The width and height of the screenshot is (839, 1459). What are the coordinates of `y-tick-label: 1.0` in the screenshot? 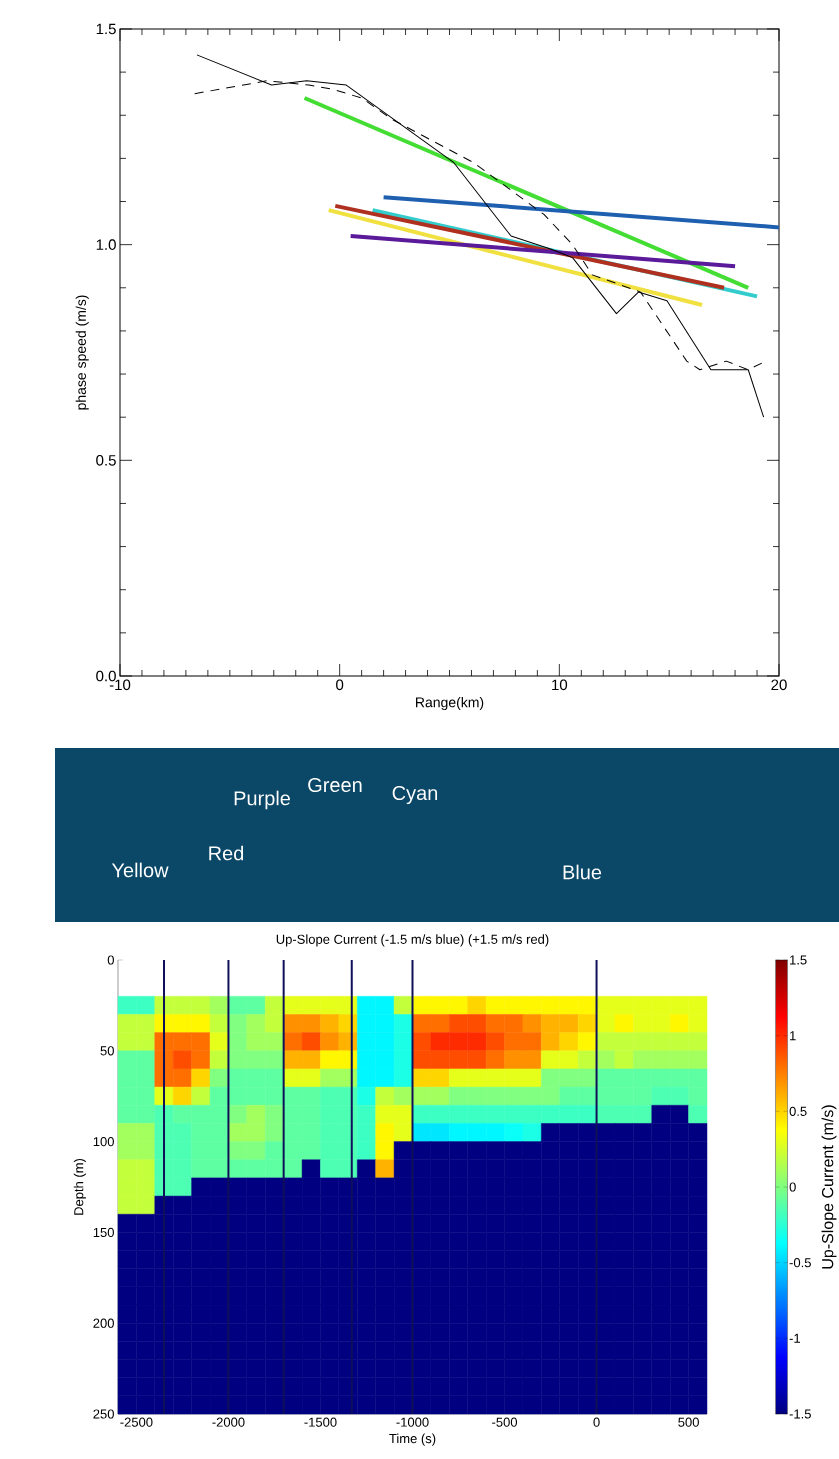 It's located at (106, 244).